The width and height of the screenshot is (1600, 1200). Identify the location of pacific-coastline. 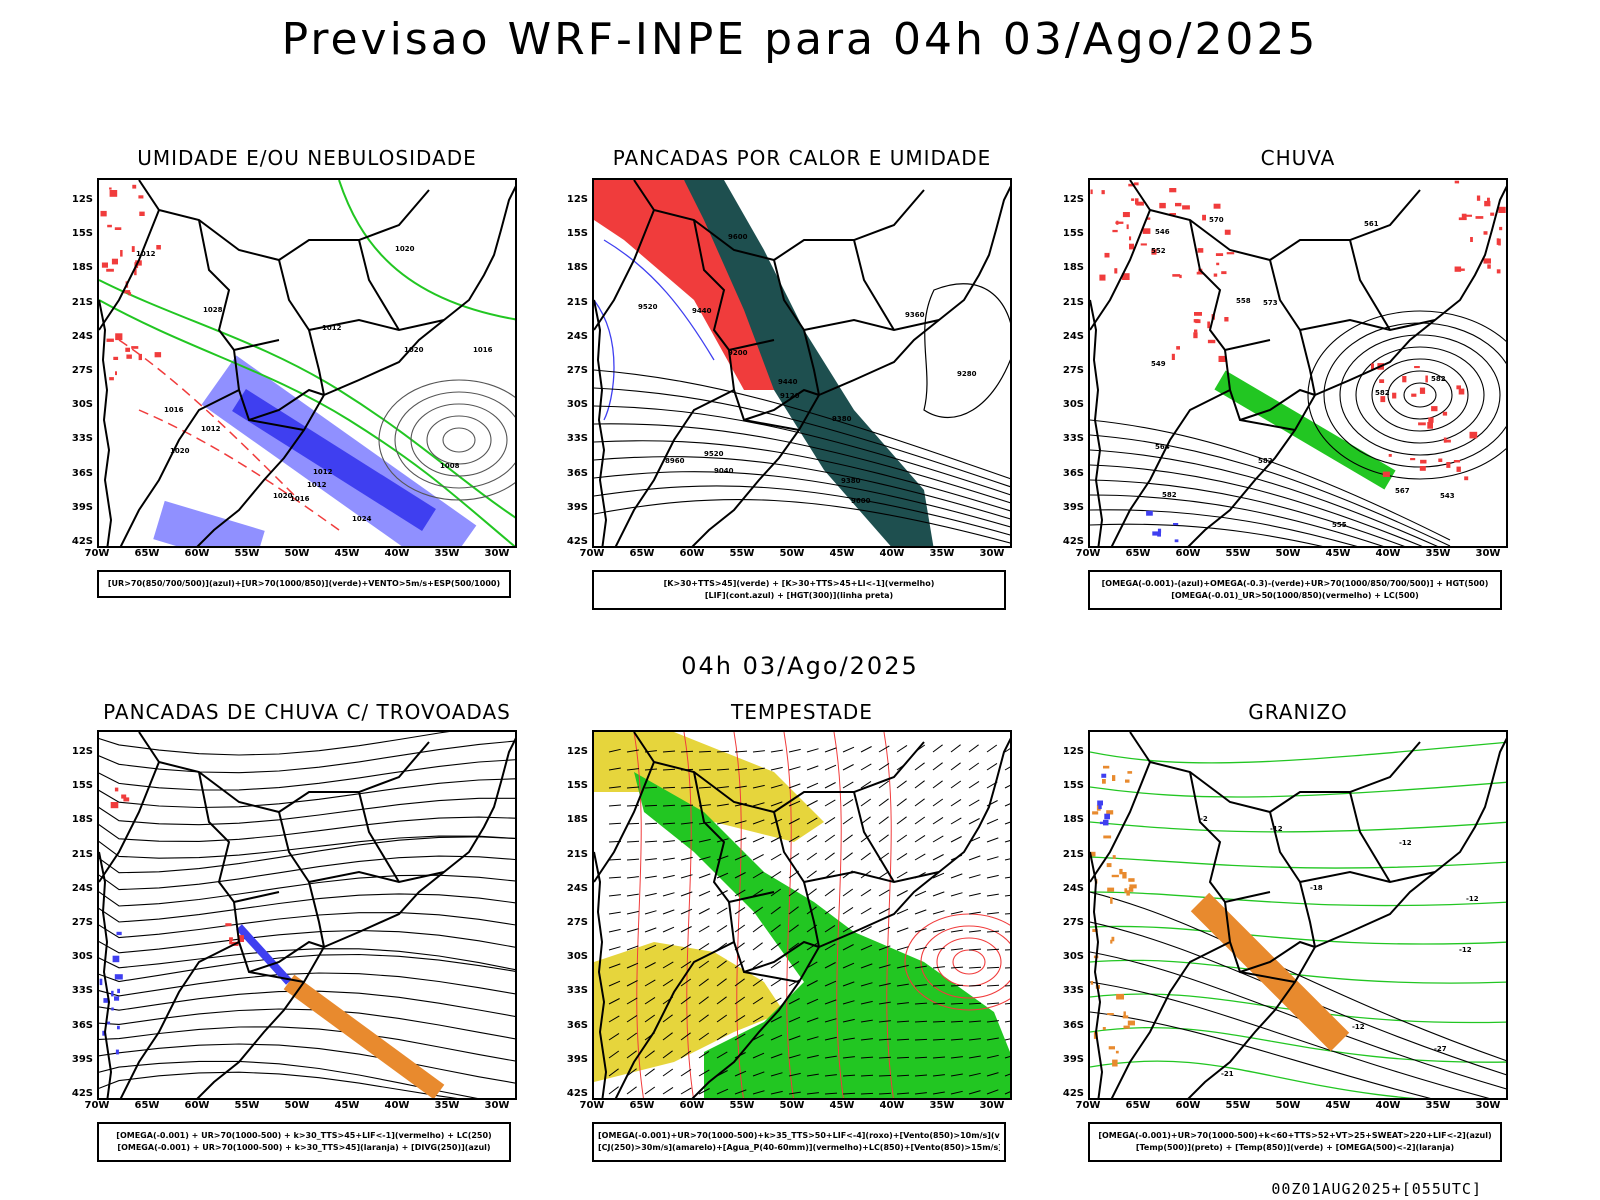
(106, 422).